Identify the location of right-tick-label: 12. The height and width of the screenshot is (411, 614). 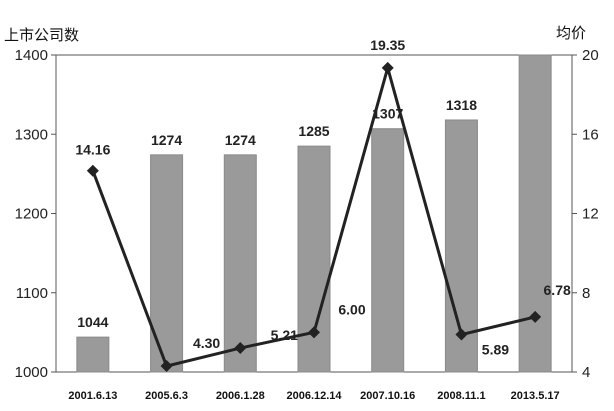
(590, 214).